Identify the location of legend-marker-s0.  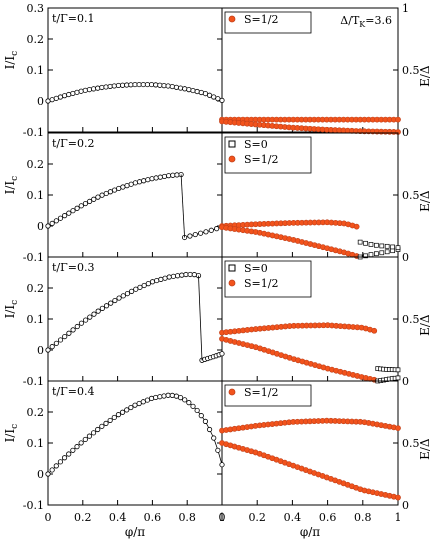
(232, 268).